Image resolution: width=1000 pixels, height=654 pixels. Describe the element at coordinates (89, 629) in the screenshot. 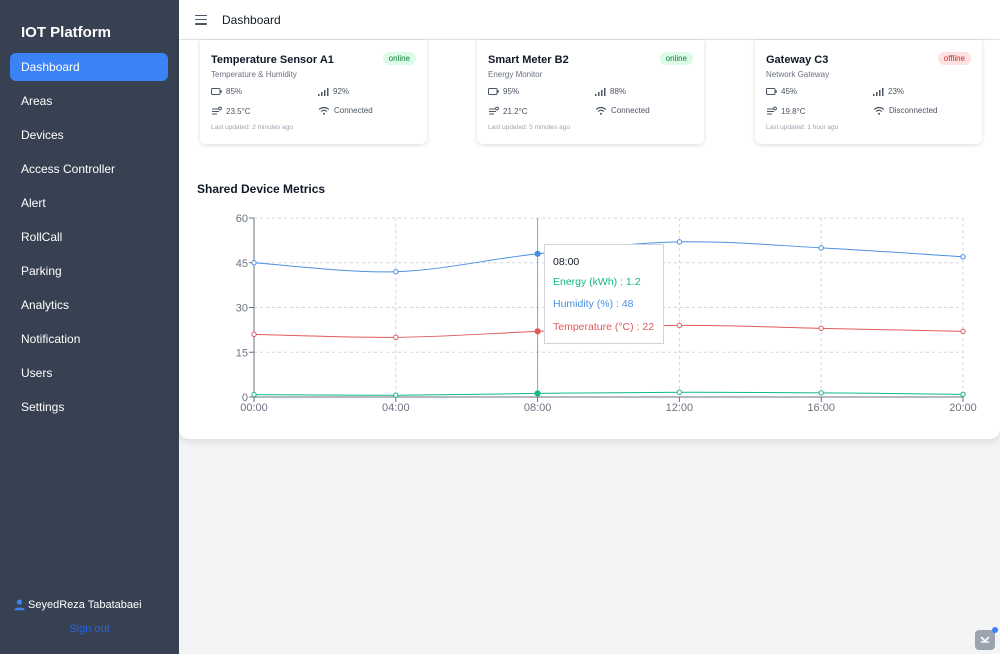

I see `sign-out-link: Sign out` at that location.